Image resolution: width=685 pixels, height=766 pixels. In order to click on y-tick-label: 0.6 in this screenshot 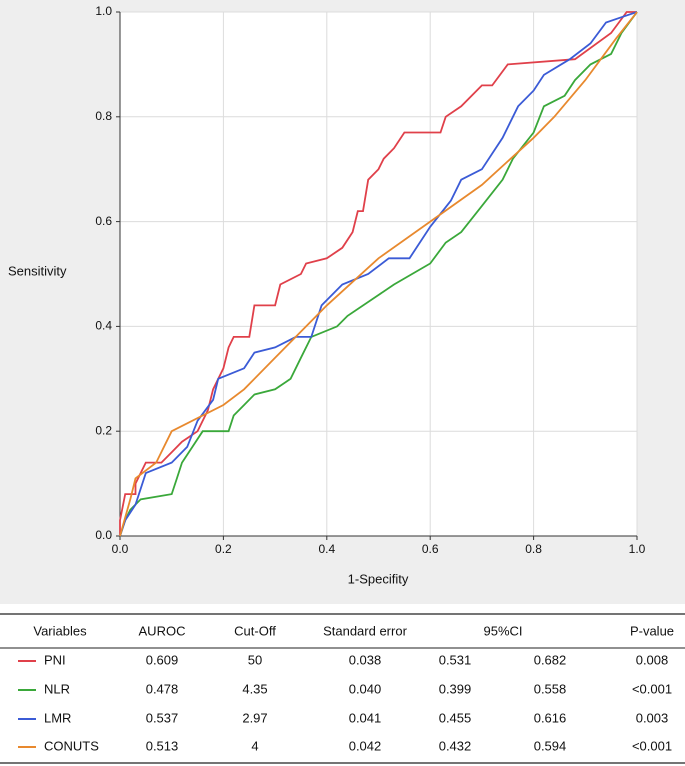, I will do `click(103, 221)`.